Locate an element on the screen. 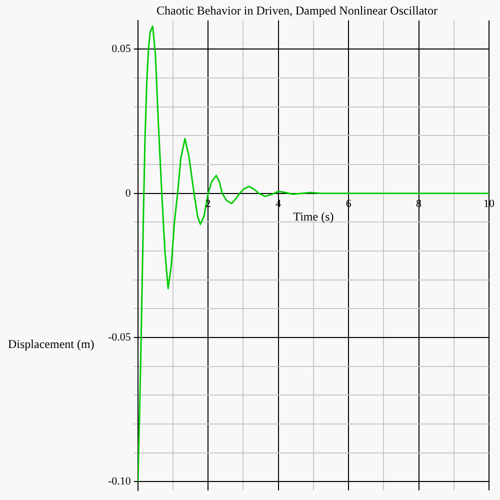 This screenshot has height=500, width=500. x-axis-title: Time (s) is located at coordinates (313, 217).